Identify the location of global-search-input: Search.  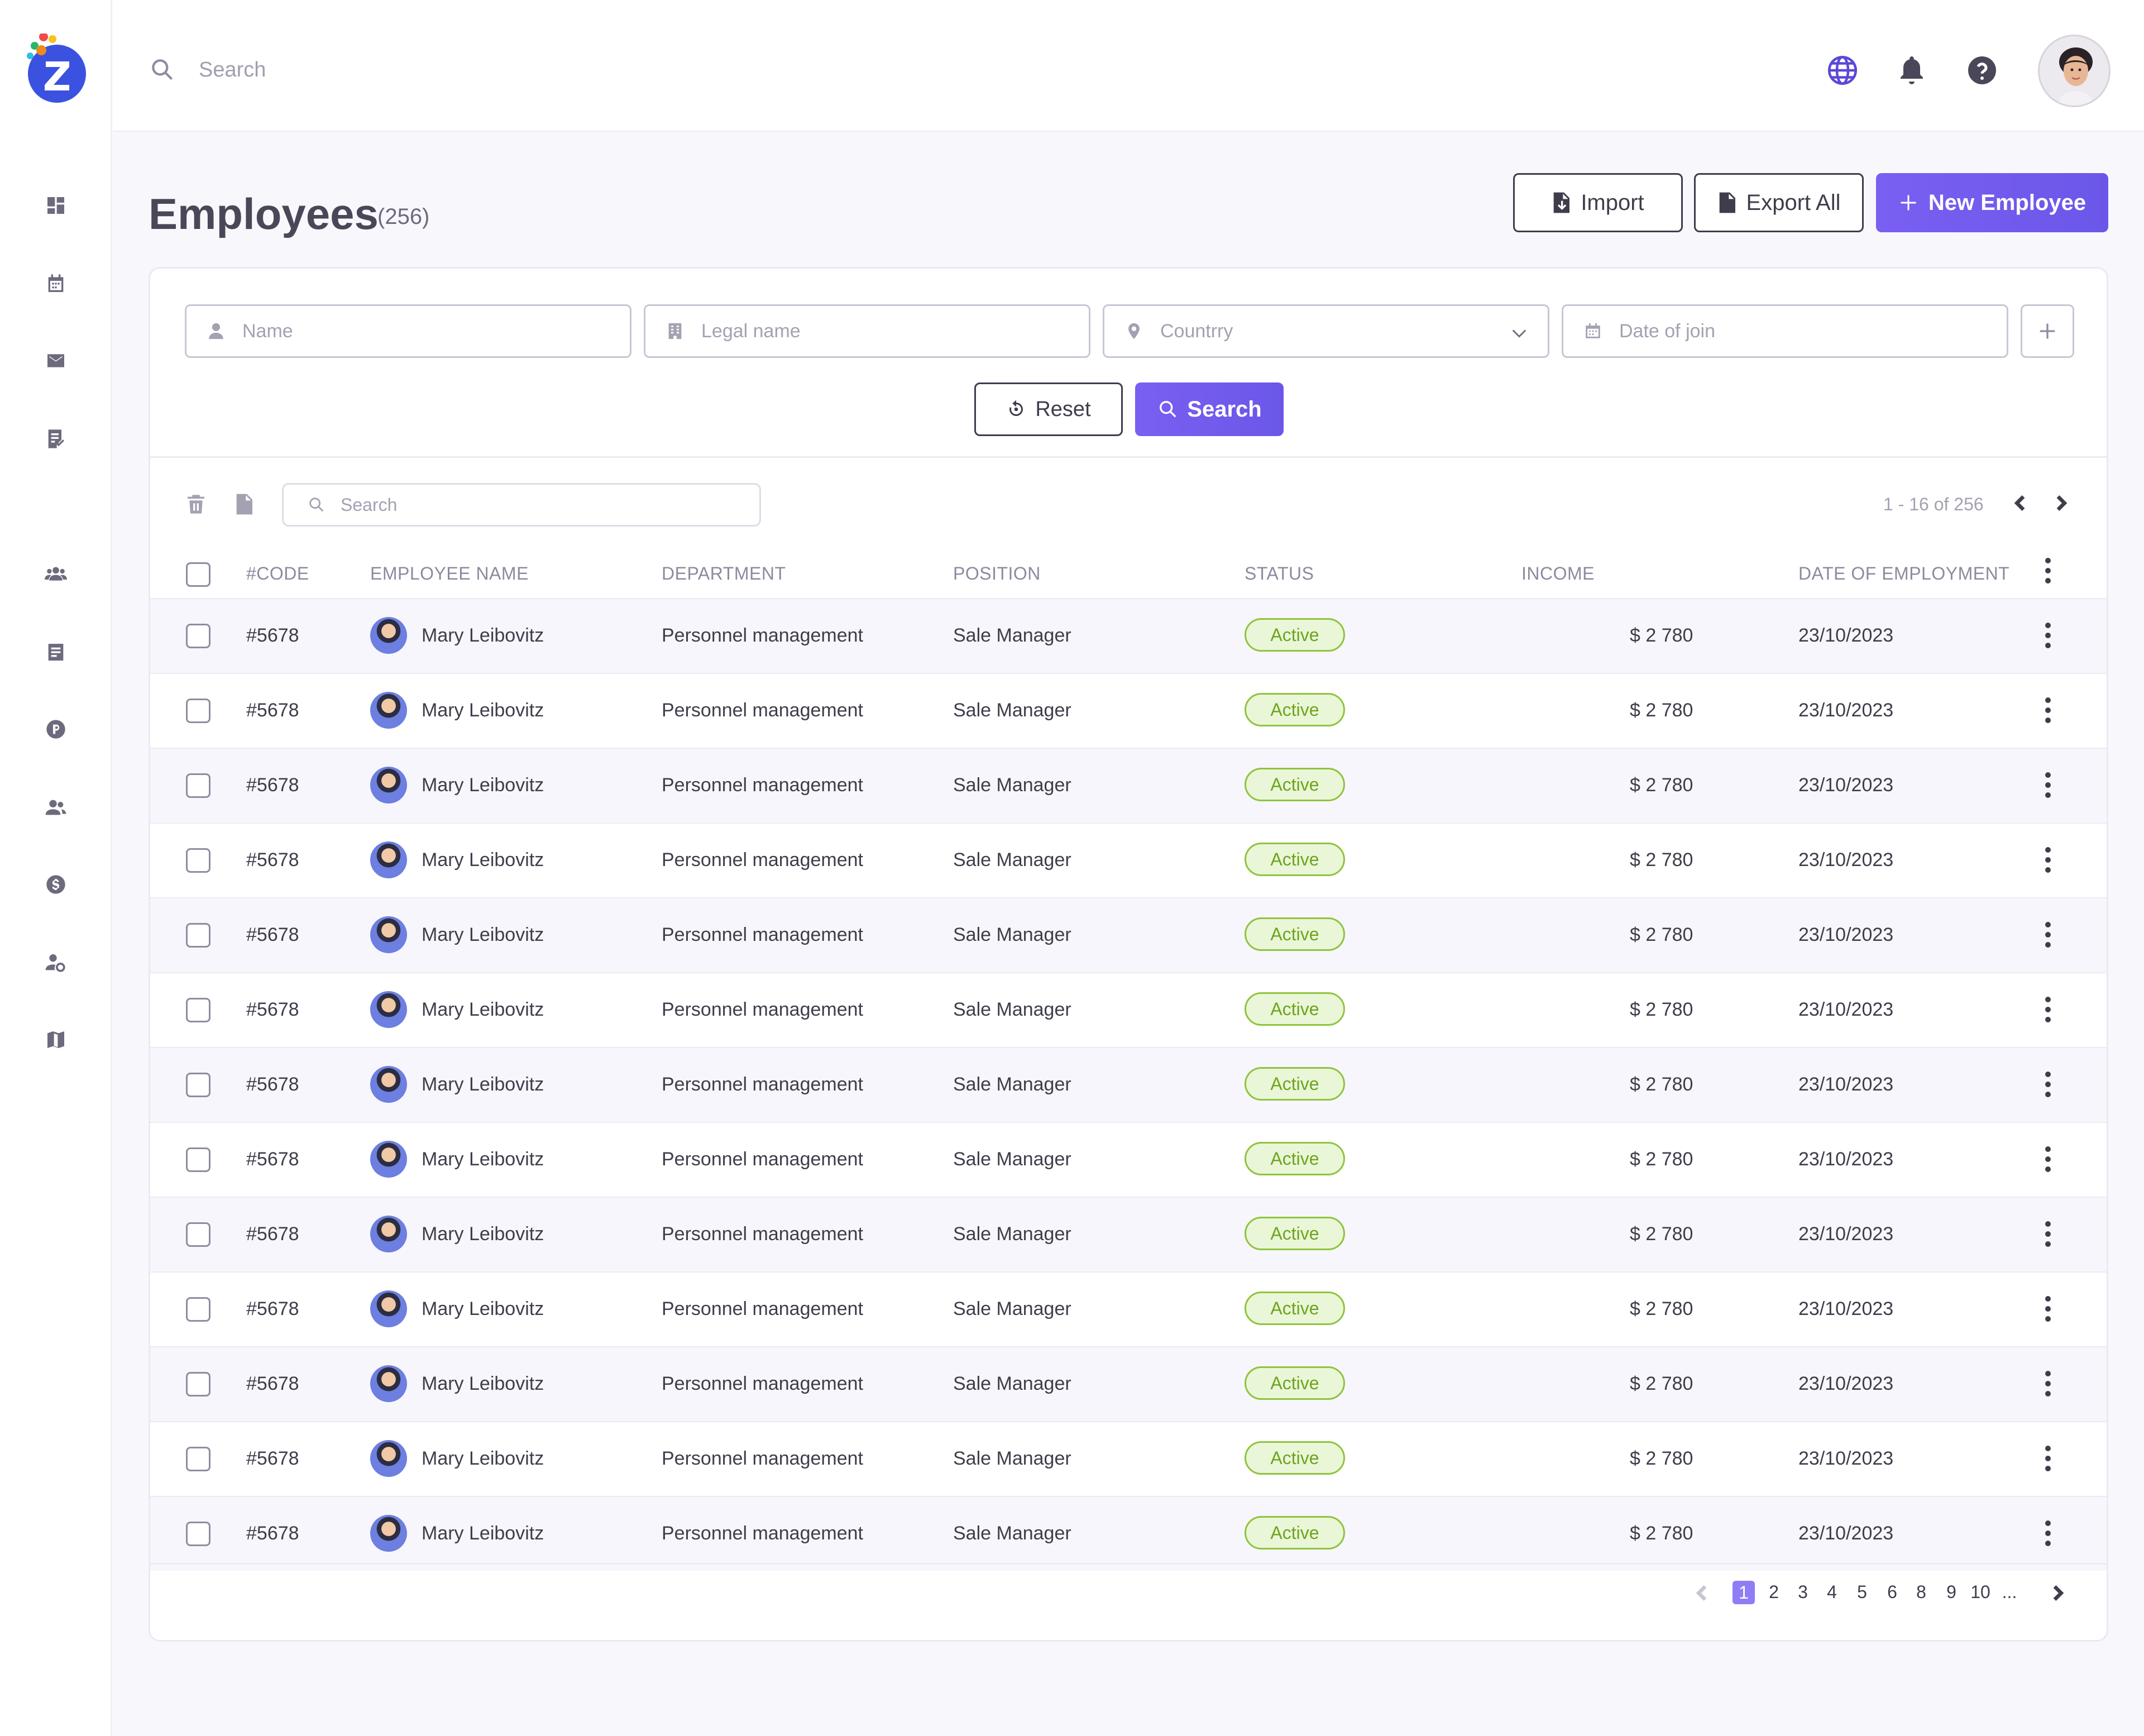
(232, 70).